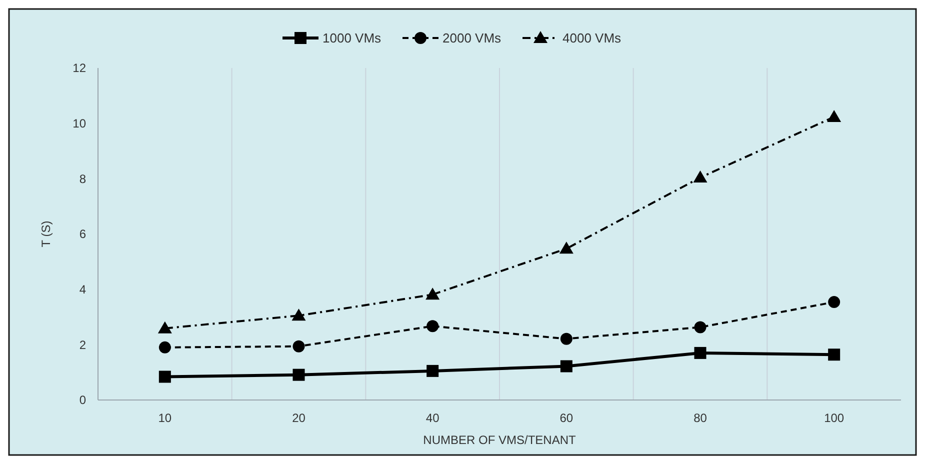 The image size is (925, 464). What do you see at coordinates (165, 418) in the screenshot?
I see `x-tick-label: 10` at bounding box center [165, 418].